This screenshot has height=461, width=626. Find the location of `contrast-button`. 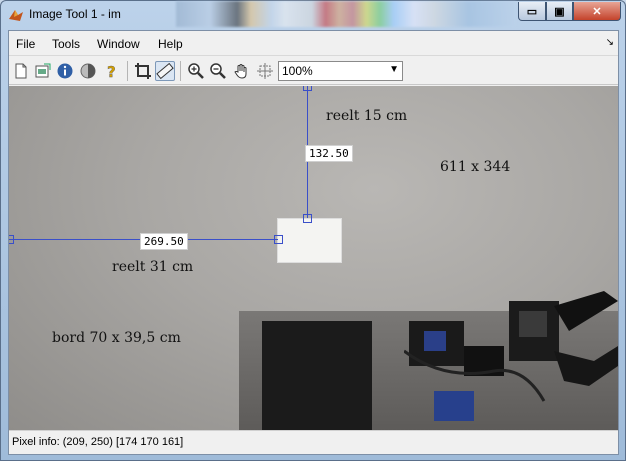

contrast-button is located at coordinates (88, 71).